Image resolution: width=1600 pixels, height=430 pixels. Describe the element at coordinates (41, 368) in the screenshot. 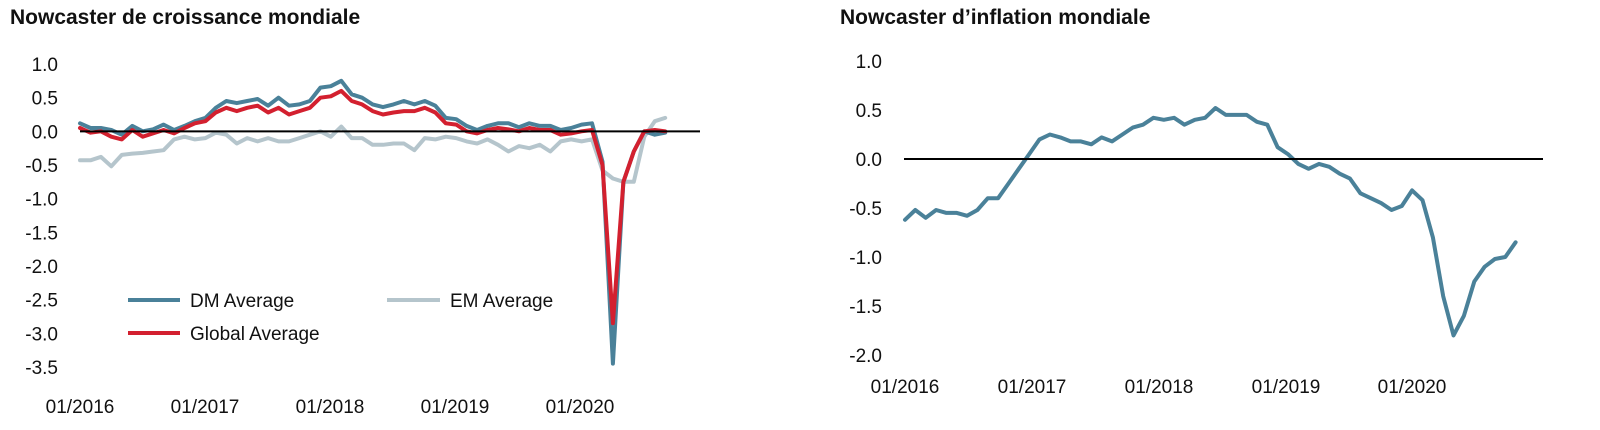

I see `y-tick-label: -3.5` at that location.